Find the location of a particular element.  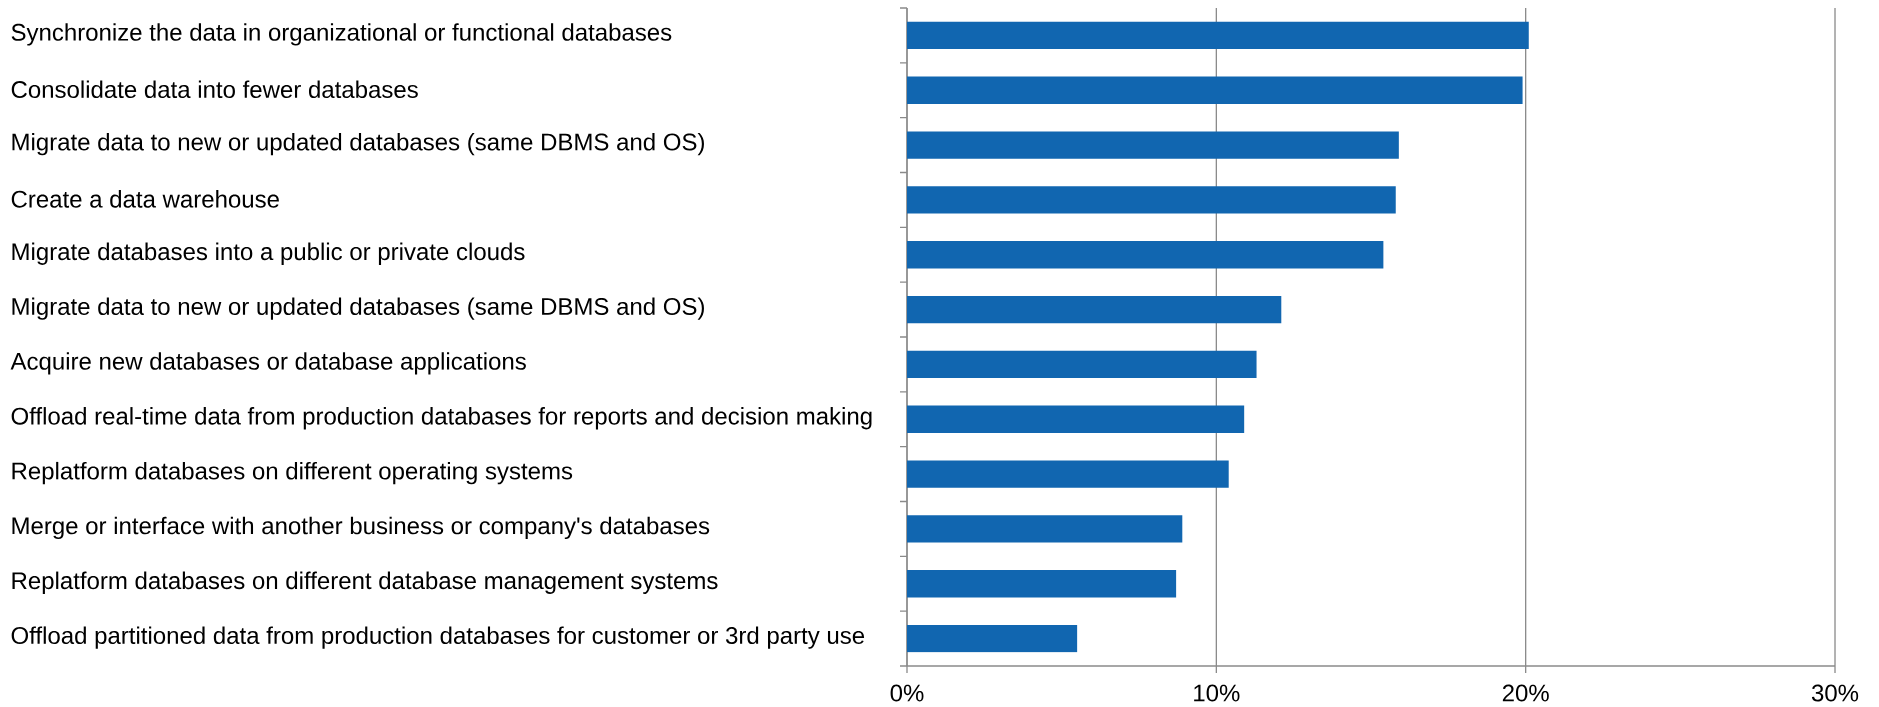

y-tick-label: Consolidate data into fewer databases is located at coordinates (214, 89).